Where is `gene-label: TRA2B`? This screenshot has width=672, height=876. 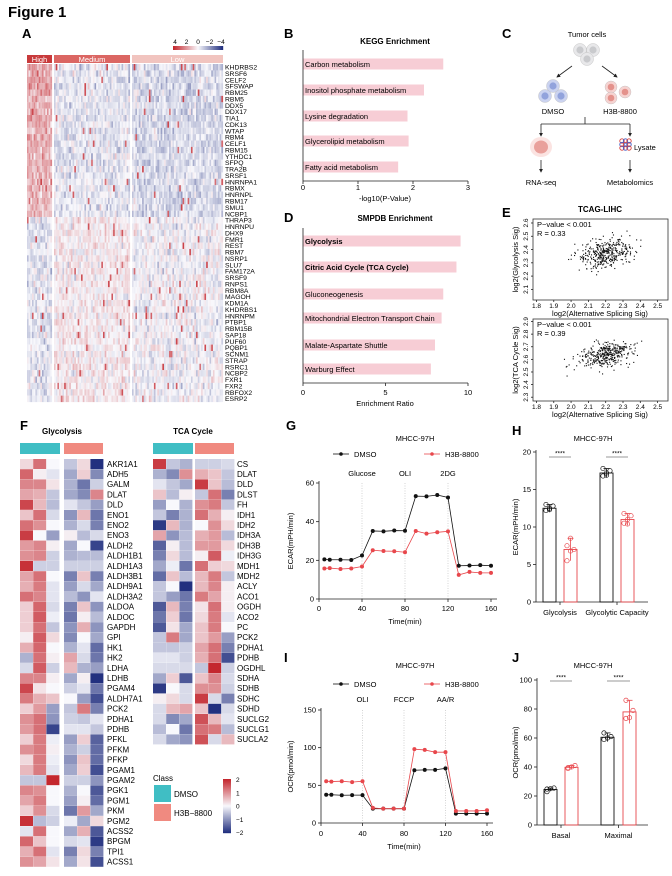 gene-label: TRA2B is located at coordinates (236, 170).